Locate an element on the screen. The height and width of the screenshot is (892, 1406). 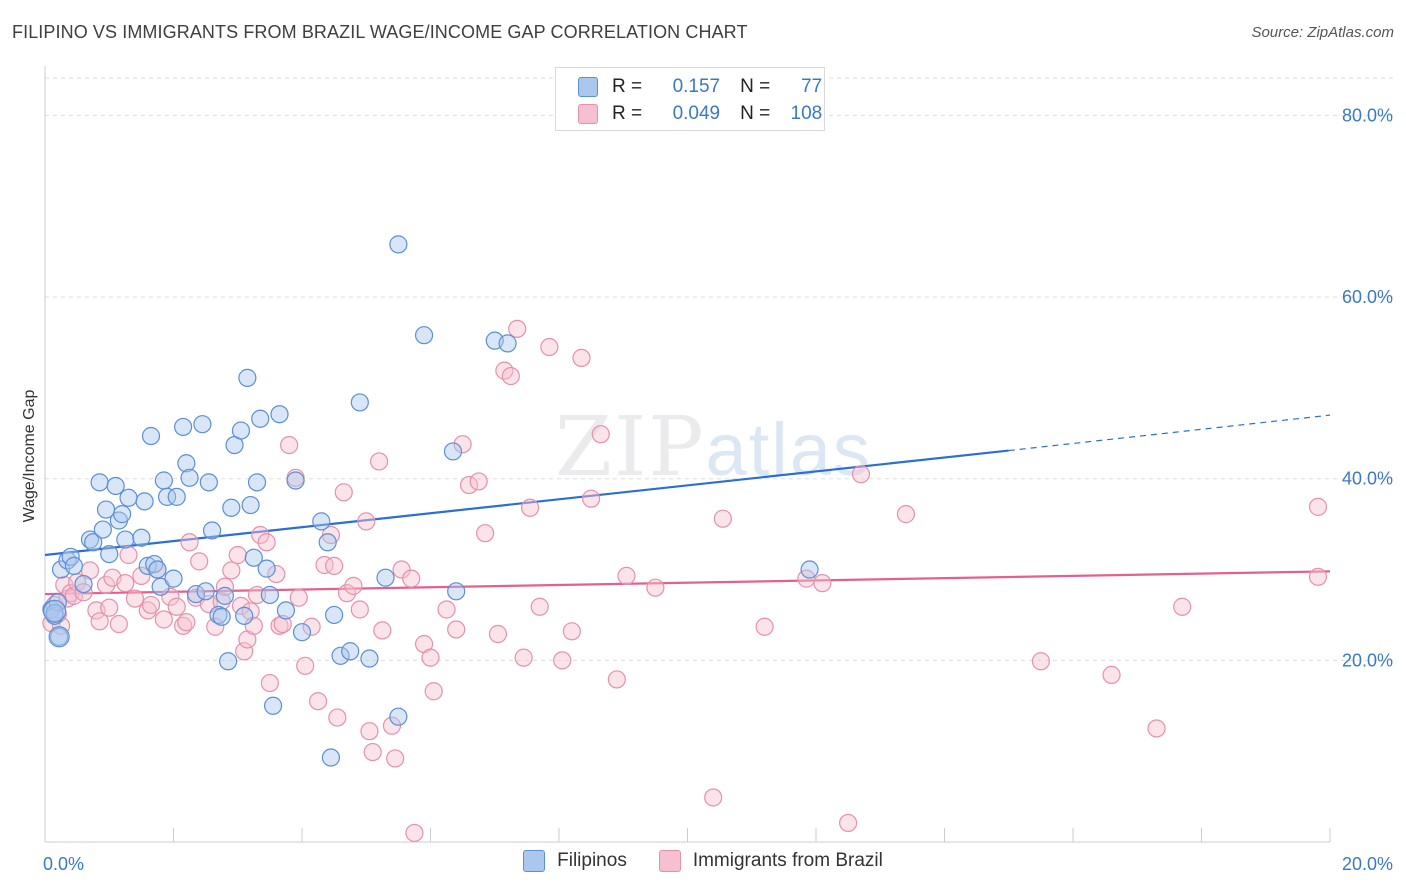
legend-n-value: 77 is located at coordinates (812, 86).